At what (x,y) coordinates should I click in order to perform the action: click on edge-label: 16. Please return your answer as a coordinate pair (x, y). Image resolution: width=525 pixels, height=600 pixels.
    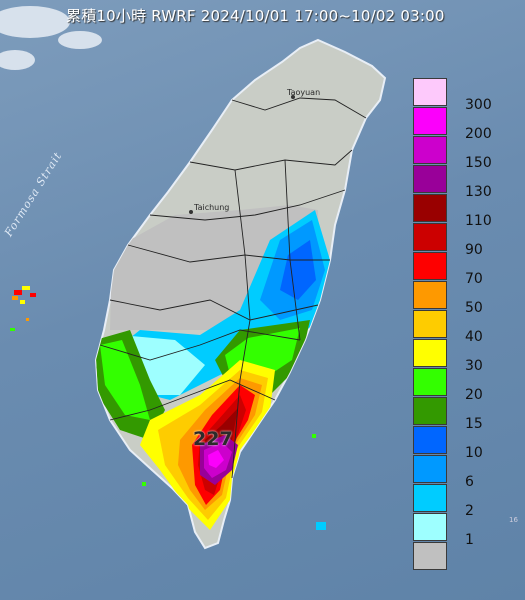
    Looking at the image, I should click on (513, 520).